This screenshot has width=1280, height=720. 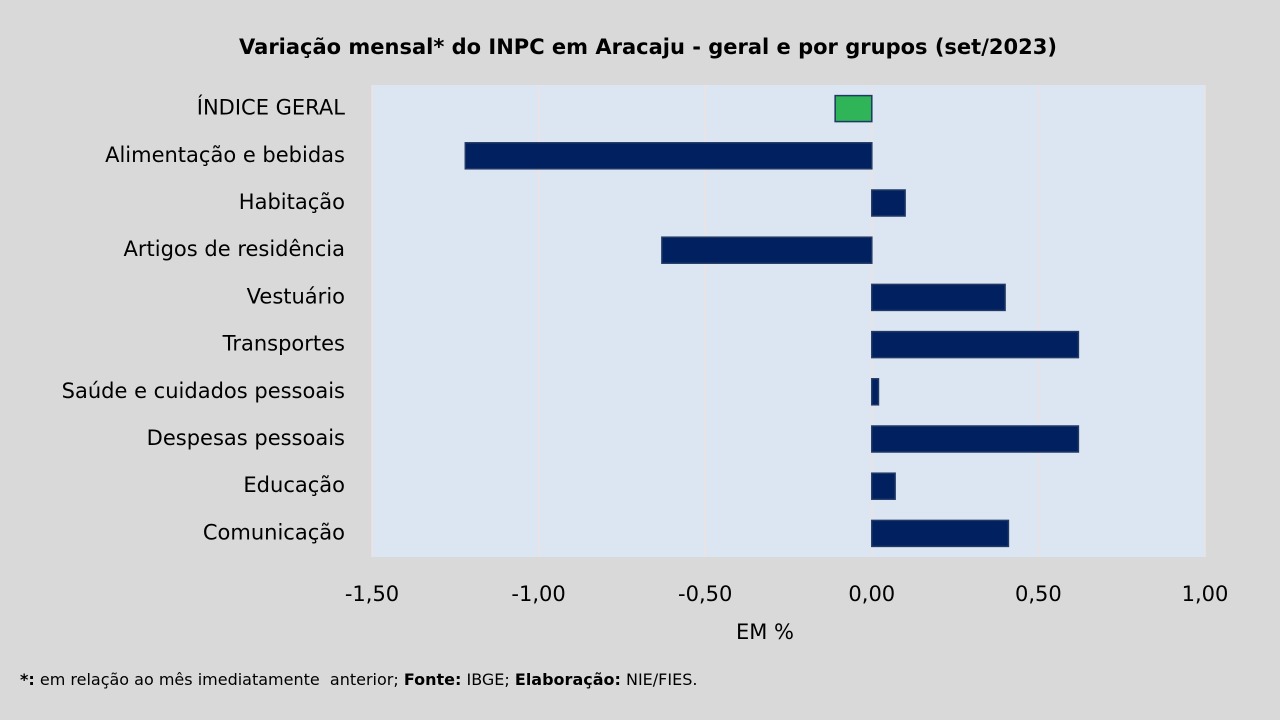 I want to click on y-tick-label: Despesas pessoais, so click(x=246, y=438).